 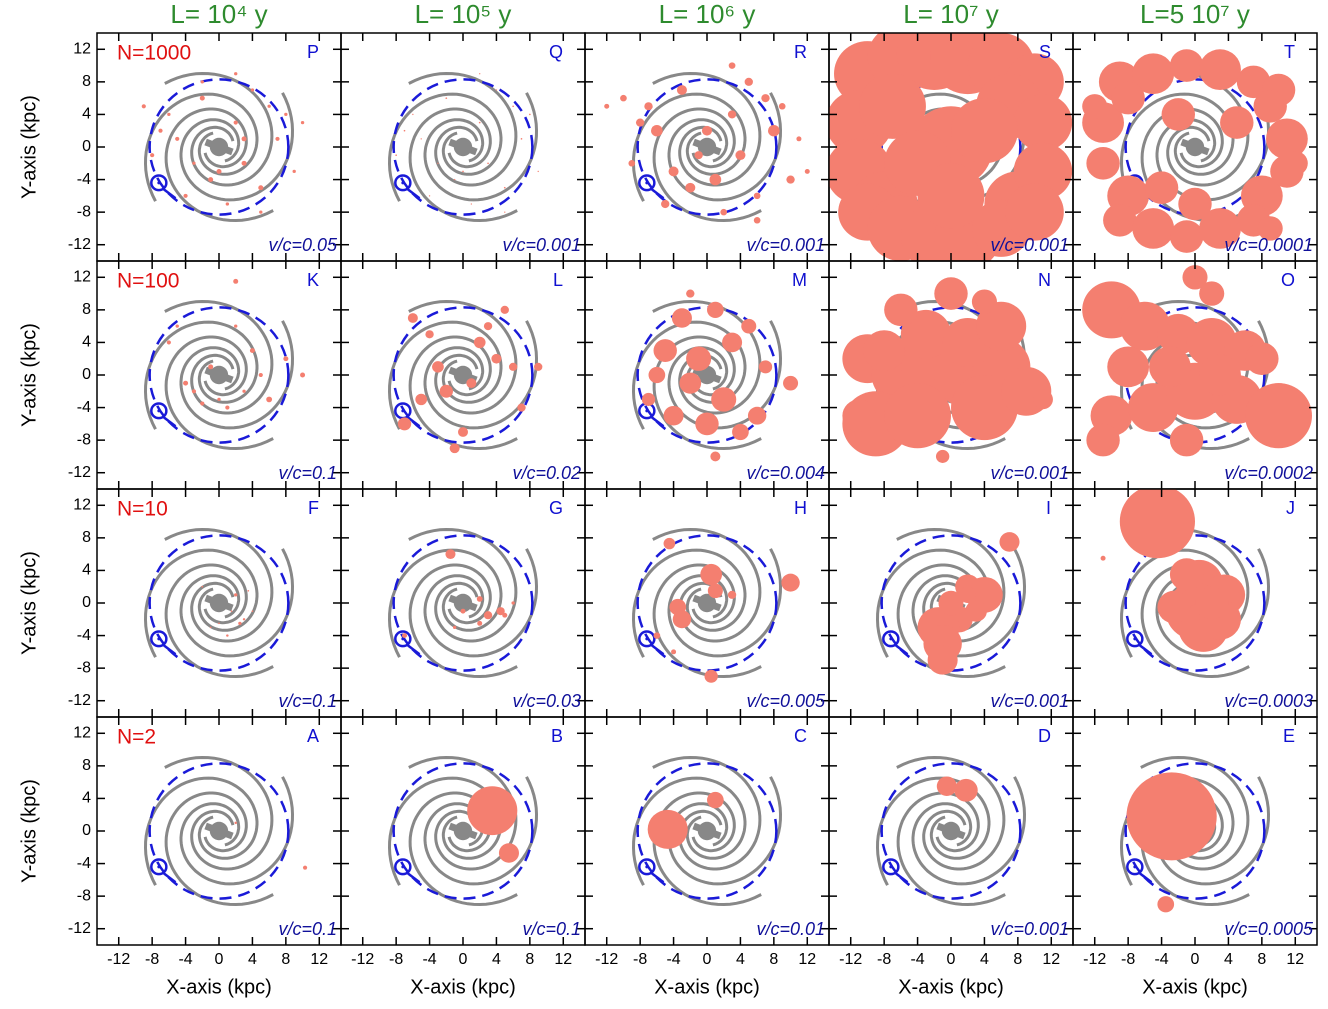 What do you see at coordinates (185, 959) in the screenshot?
I see `x-tick-label: -4` at bounding box center [185, 959].